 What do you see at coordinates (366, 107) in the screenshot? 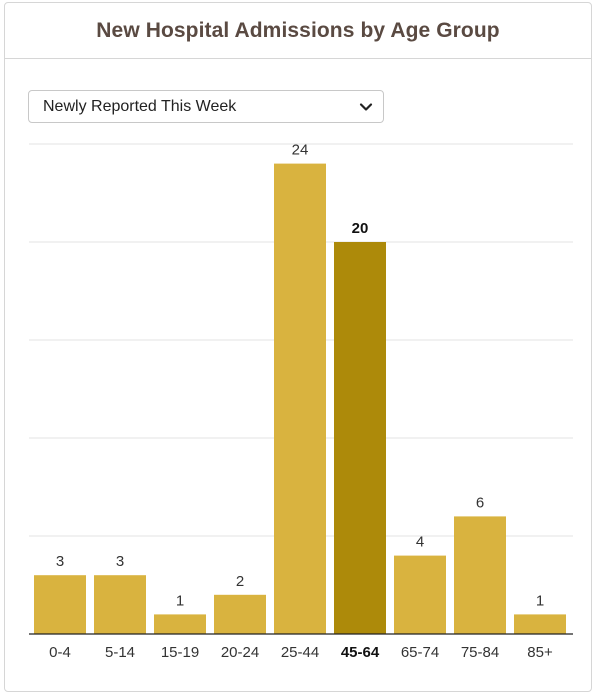
I see `chevron-down-icon` at bounding box center [366, 107].